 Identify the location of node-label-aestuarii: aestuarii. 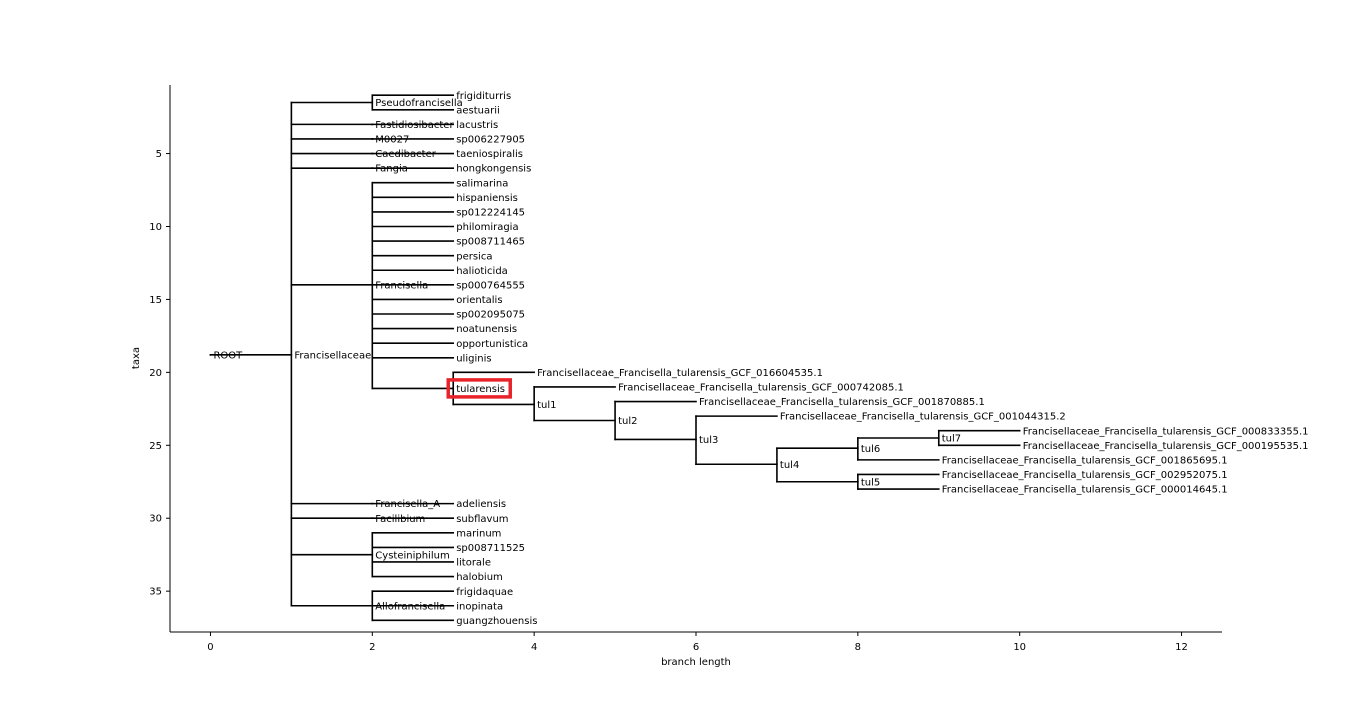
(478, 110).